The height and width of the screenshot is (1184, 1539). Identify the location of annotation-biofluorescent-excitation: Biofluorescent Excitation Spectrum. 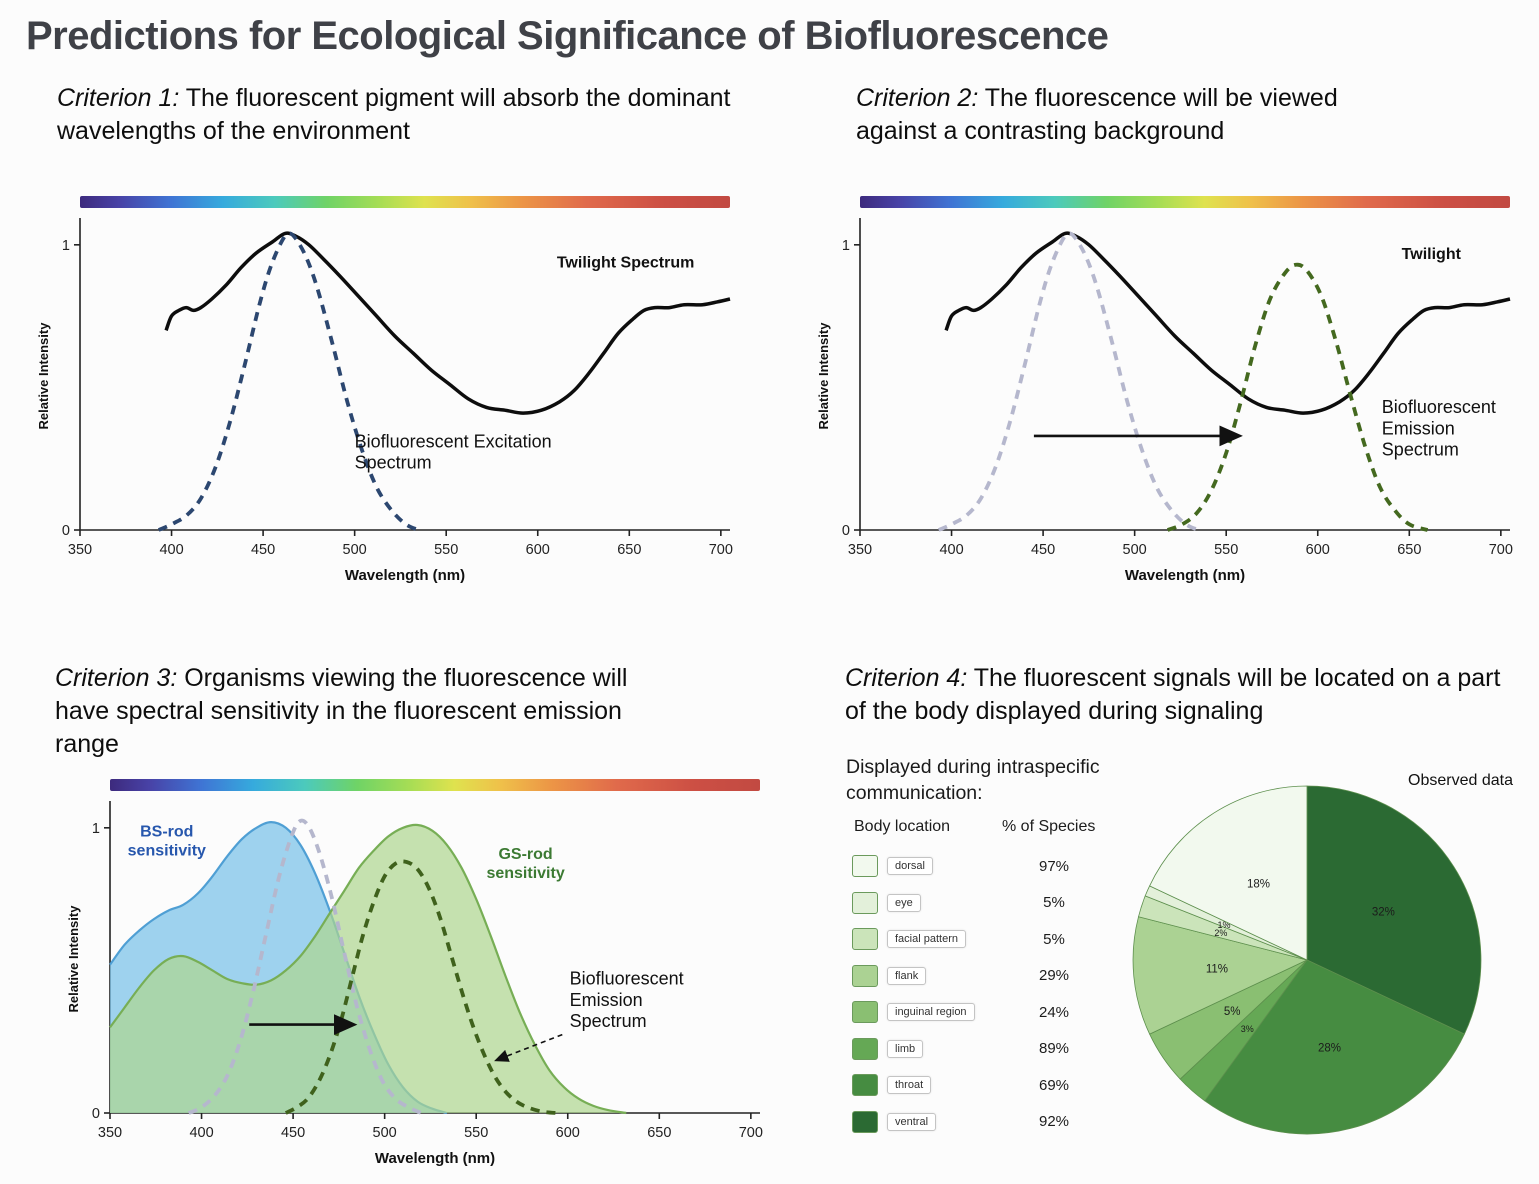
(453, 451).